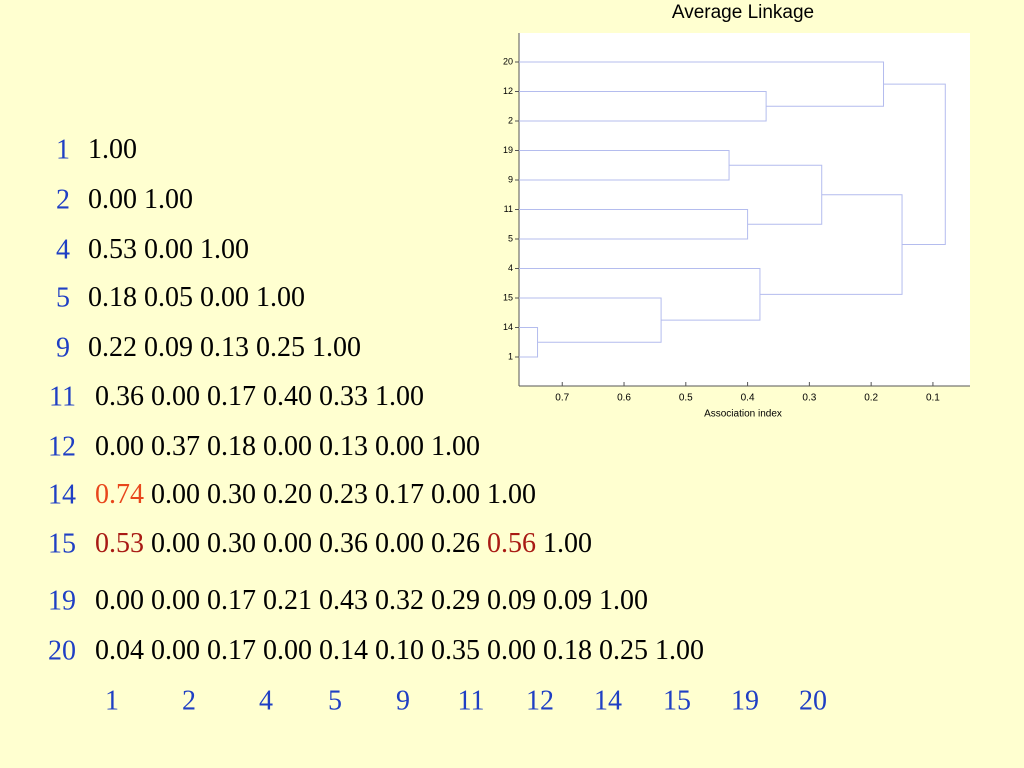 The image size is (1024, 768). What do you see at coordinates (511, 543) in the screenshot?
I see `cell: 0.56` at bounding box center [511, 543].